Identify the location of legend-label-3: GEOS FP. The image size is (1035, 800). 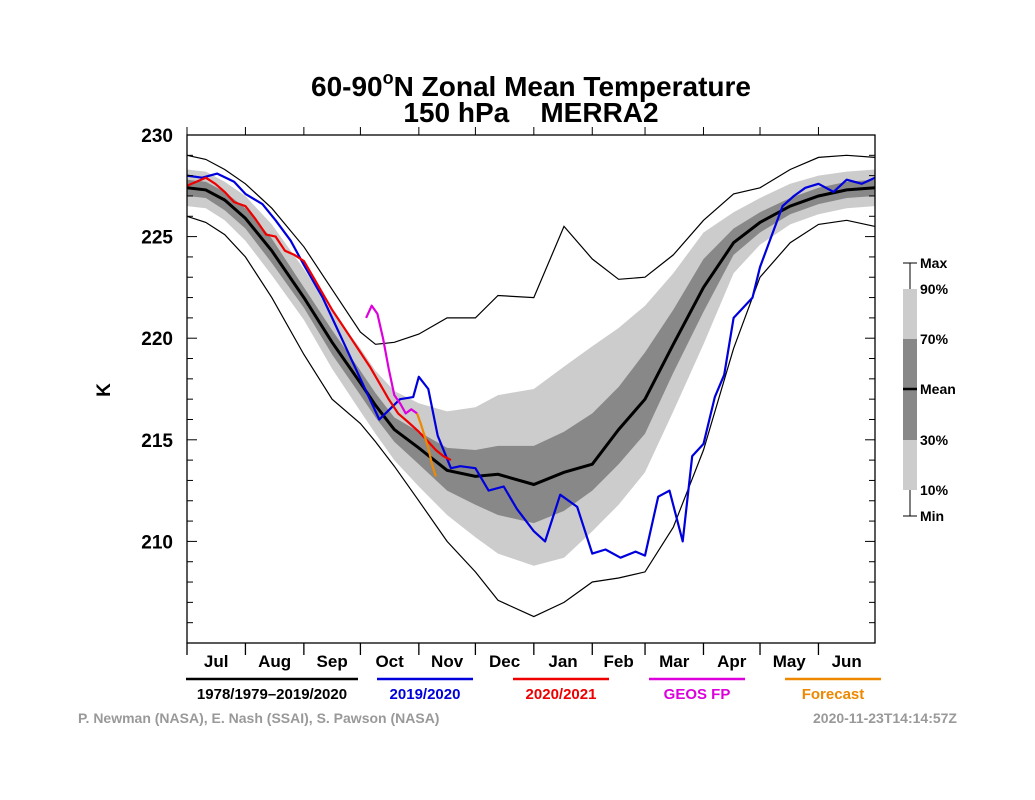
(697, 694).